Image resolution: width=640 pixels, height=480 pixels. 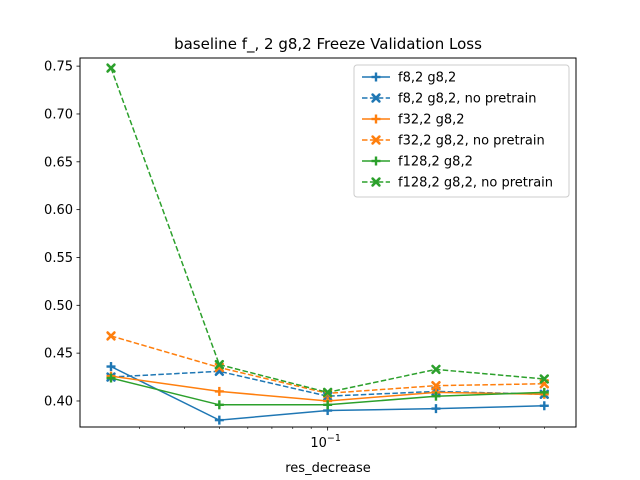 I want to click on y-tick-label: 0.60, so click(x=58, y=210).